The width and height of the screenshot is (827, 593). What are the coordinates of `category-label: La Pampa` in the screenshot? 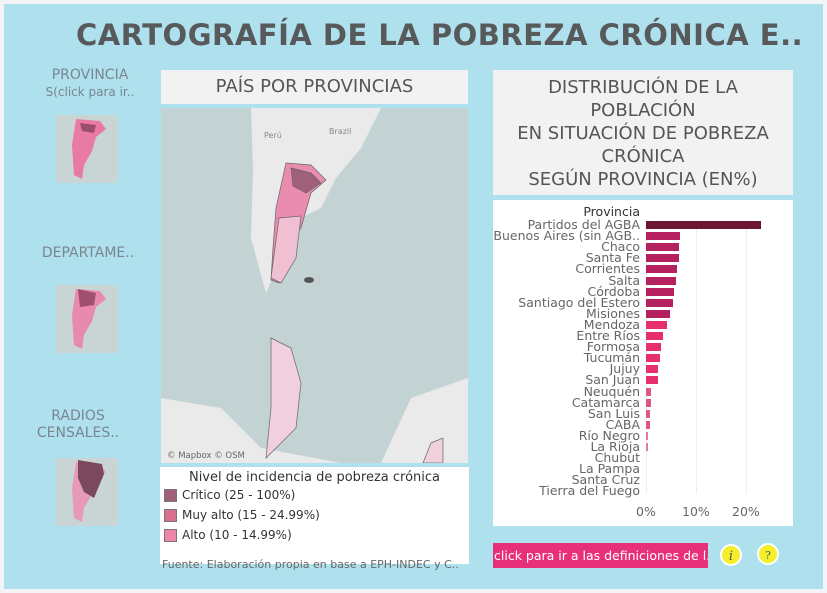 It's located at (609, 469).